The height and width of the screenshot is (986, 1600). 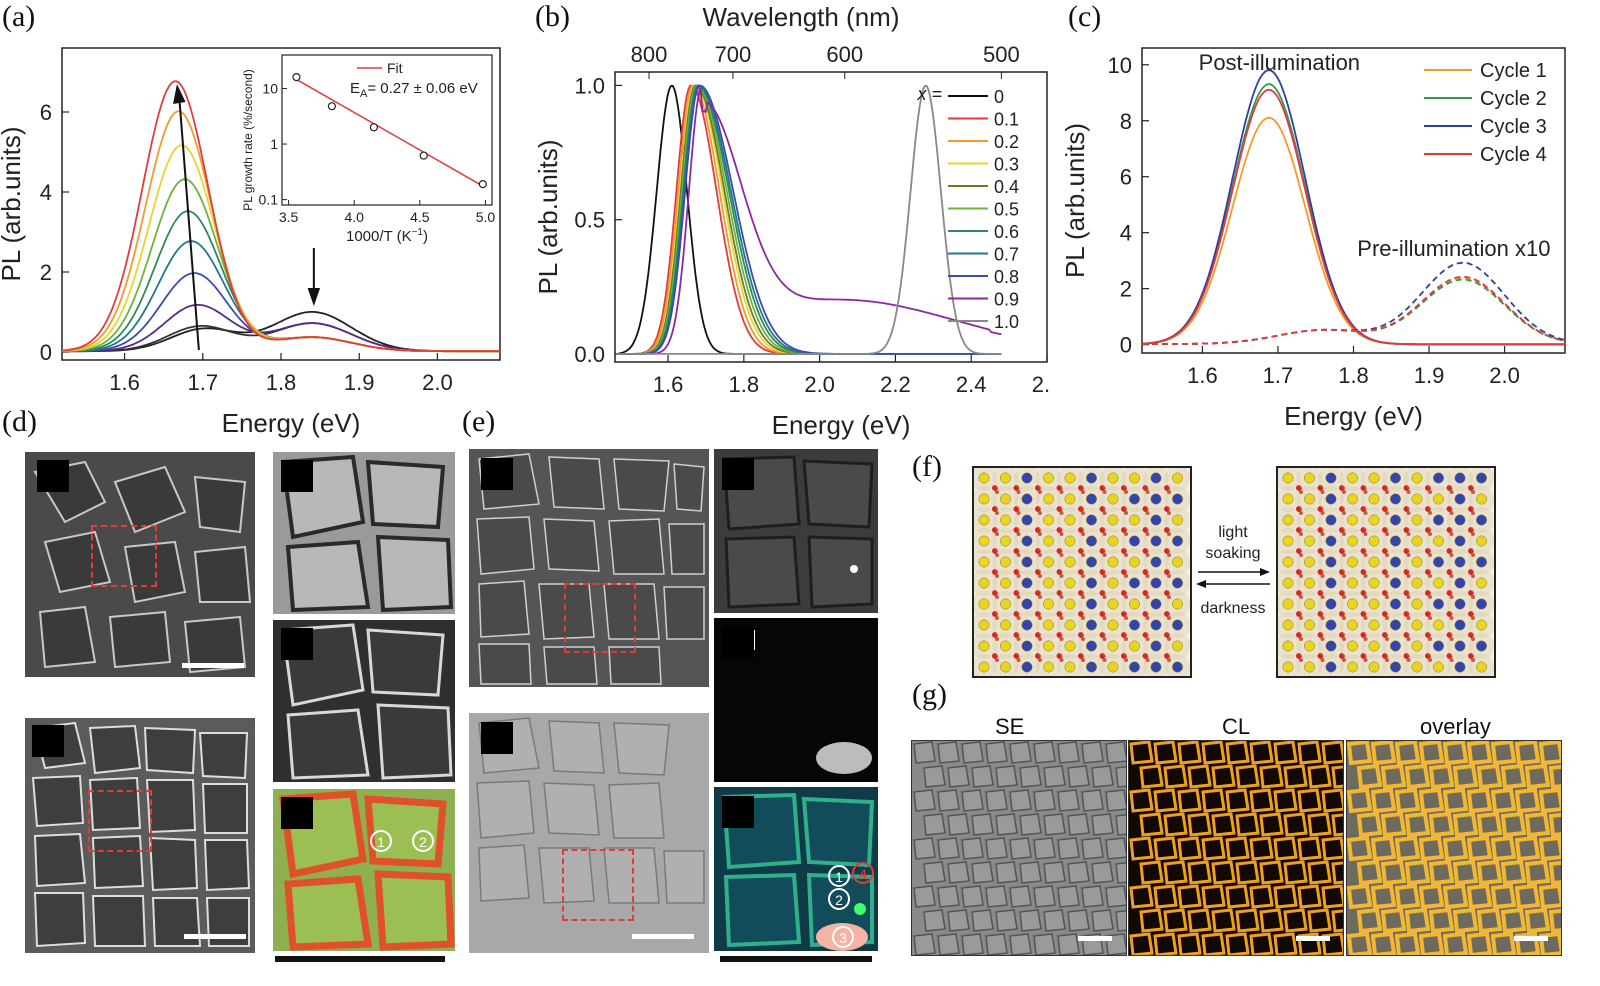 What do you see at coordinates (1006, 165) in the screenshot?
I see `legend-label: 0.3` at bounding box center [1006, 165].